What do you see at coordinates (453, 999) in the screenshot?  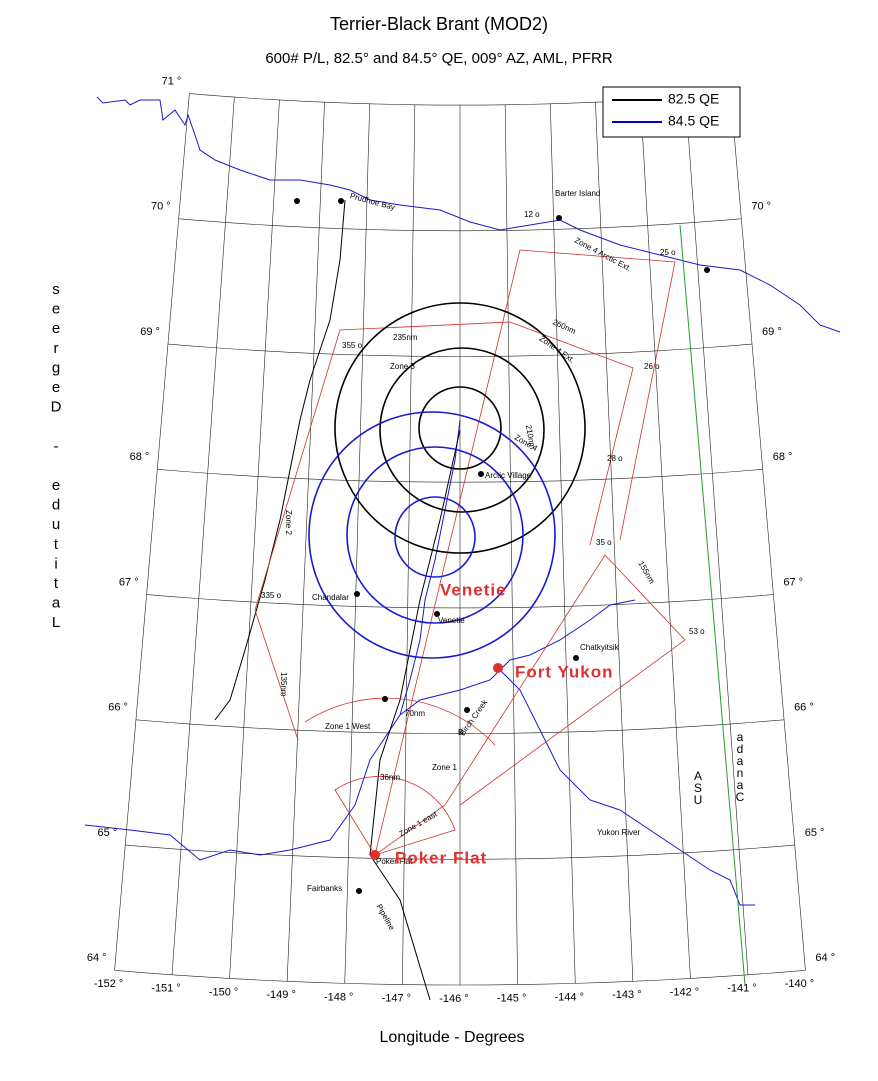 I see `lon-label: -146 °` at bounding box center [453, 999].